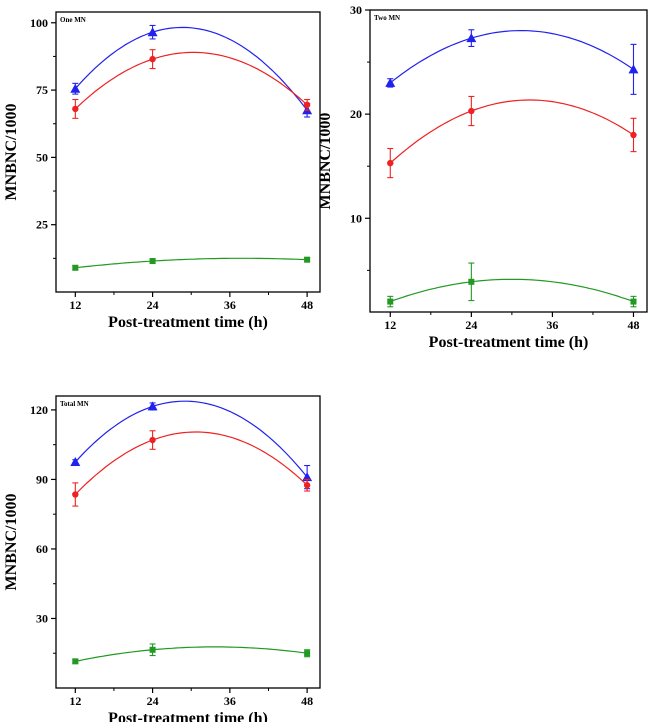 The image size is (665, 722). I want to click on panel-title: Two MN, so click(387, 18).